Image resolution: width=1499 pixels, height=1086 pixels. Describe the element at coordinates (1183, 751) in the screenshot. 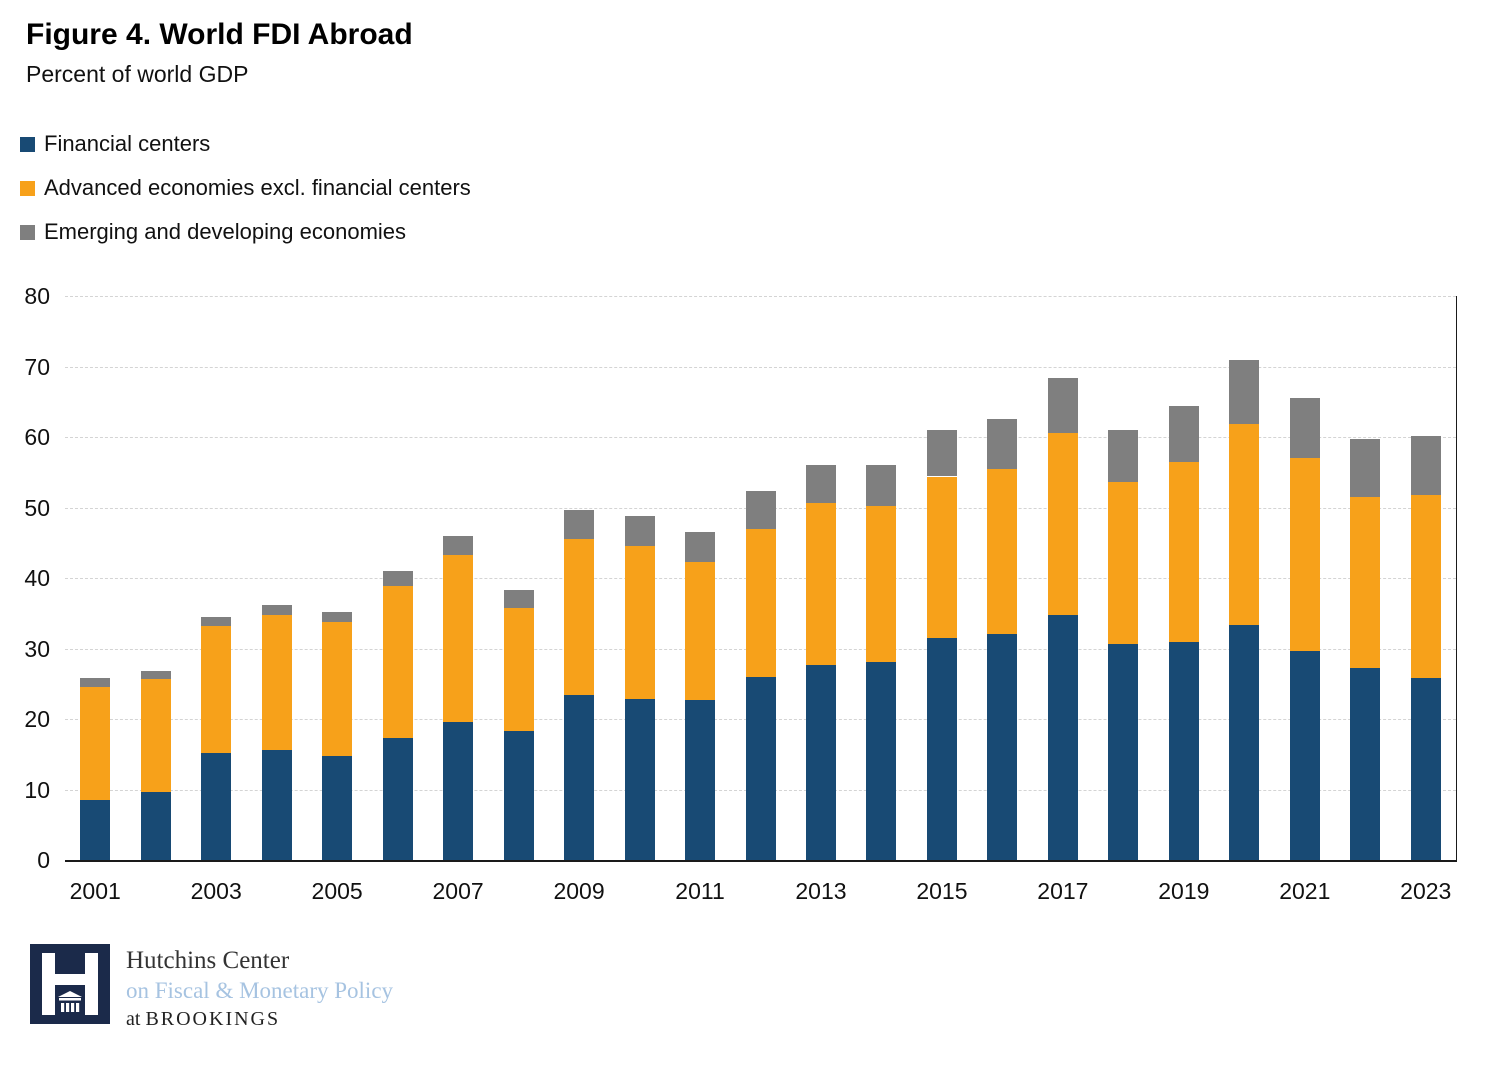

I see `bar-2019-financial-centers` at that location.